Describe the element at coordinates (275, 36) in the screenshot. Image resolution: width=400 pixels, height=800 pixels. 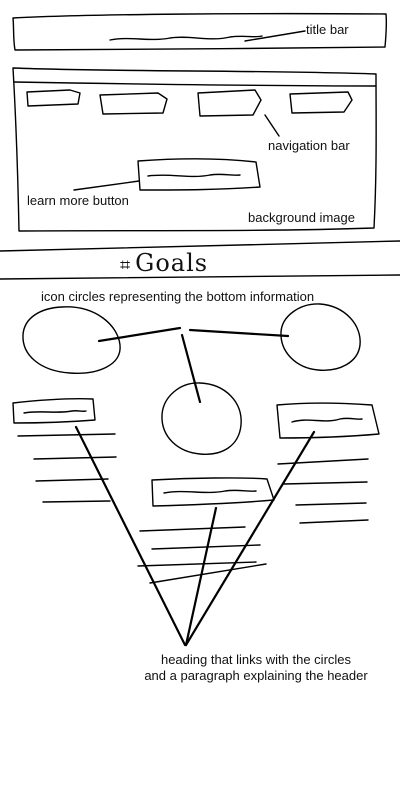
I see `title-bar-leader` at that location.